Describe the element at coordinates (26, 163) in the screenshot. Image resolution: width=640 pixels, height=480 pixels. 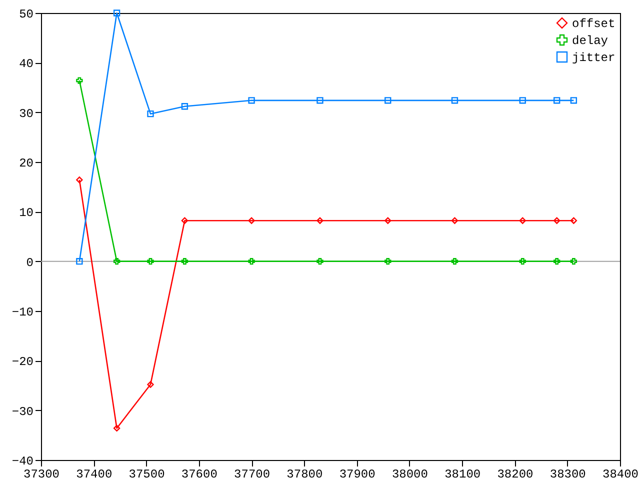
I see `y-tick-label: 20` at that location.